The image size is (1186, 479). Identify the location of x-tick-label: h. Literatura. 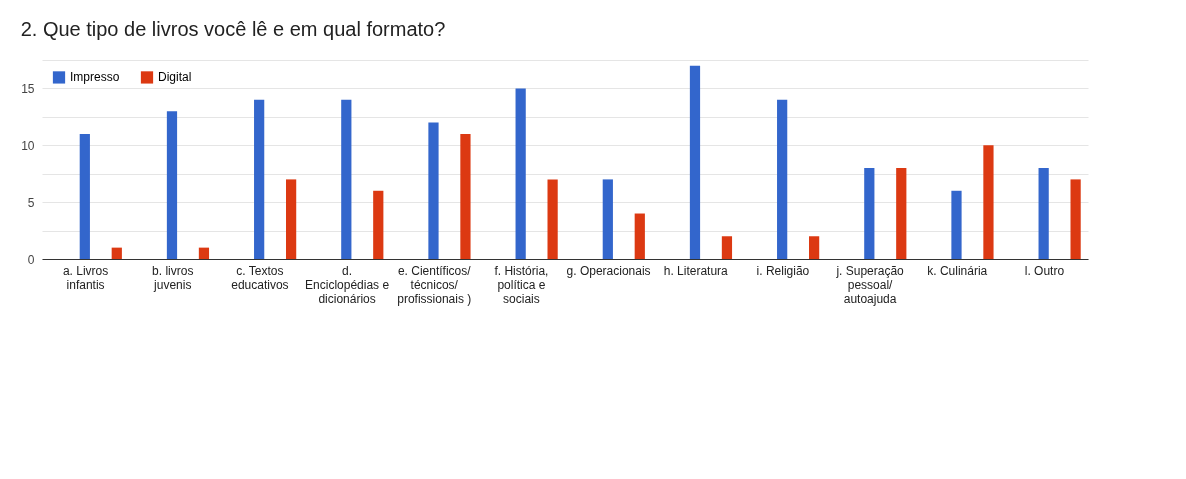
(696, 270).